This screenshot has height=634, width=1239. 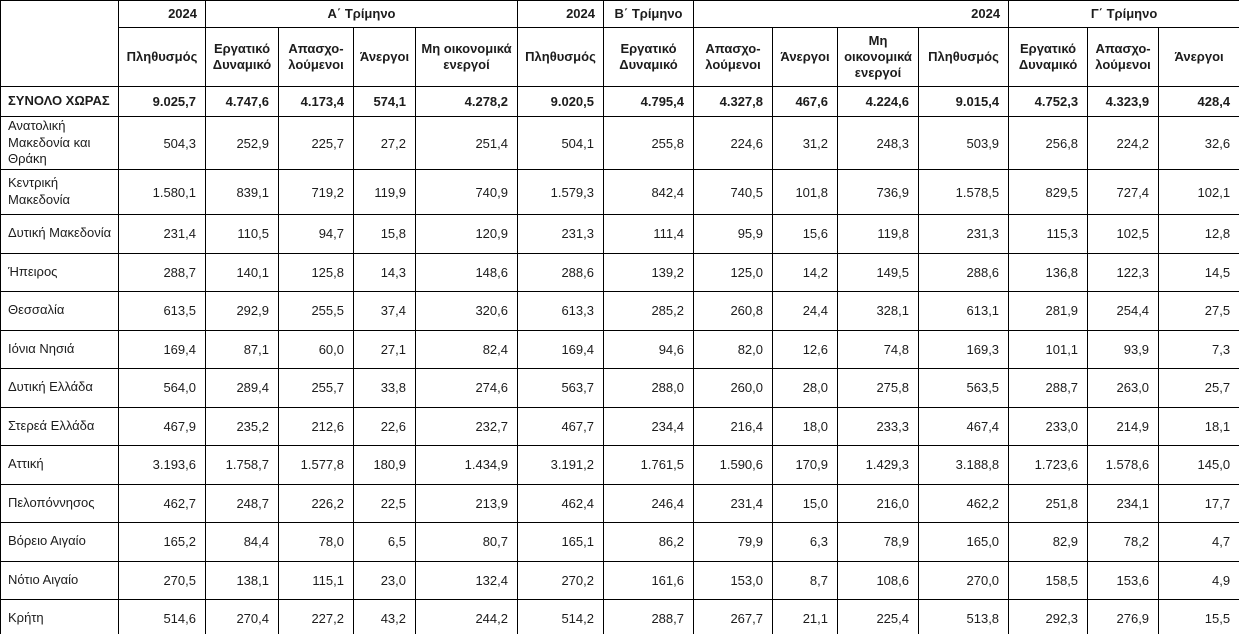 What do you see at coordinates (805, 616) in the screenshot?
I see `value-cell: 21,1` at bounding box center [805, 616].